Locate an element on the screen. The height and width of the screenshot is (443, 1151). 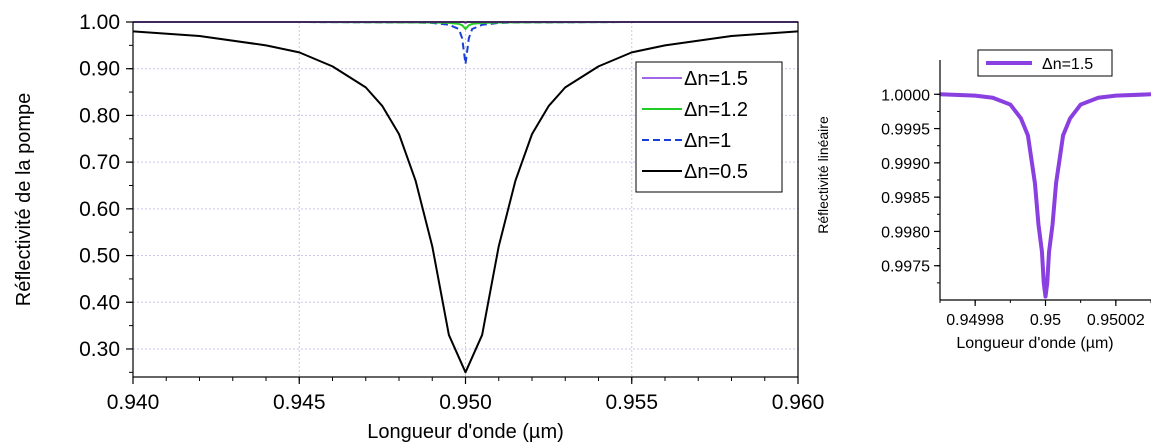
y-tick-label: 0.50 is located at coordinates (99, 256).